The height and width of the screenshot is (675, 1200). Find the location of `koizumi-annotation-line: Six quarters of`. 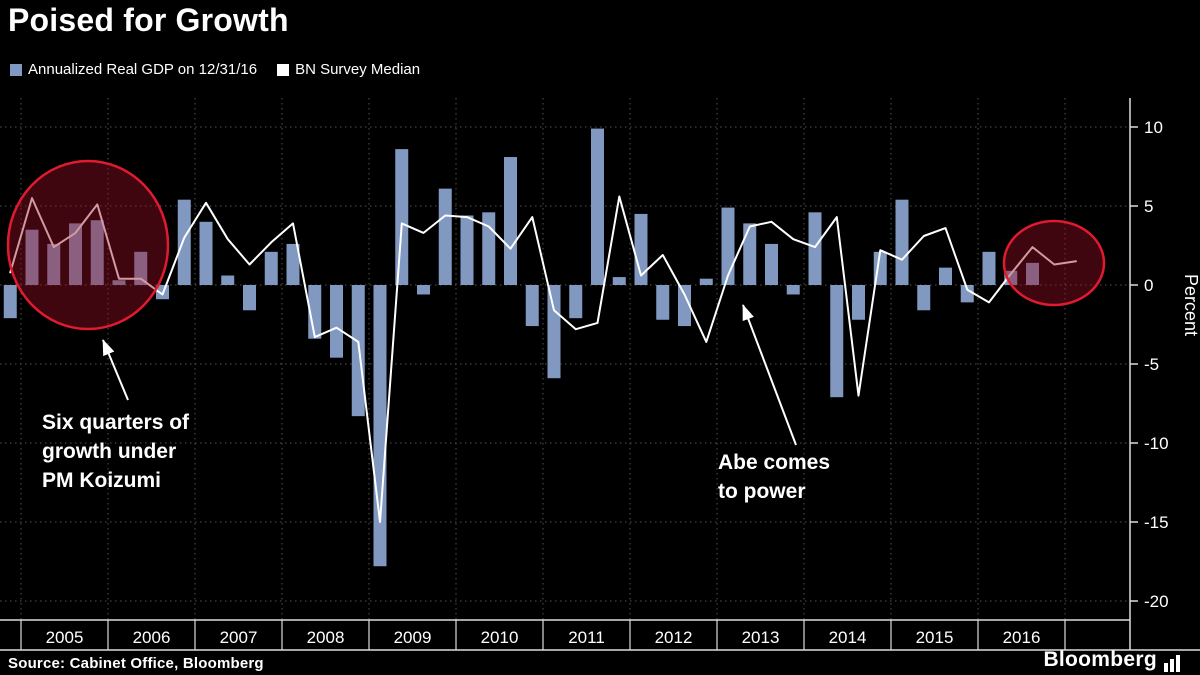

koizumi-annotation-line: Six quarters of is located at coordinates (116, 422).